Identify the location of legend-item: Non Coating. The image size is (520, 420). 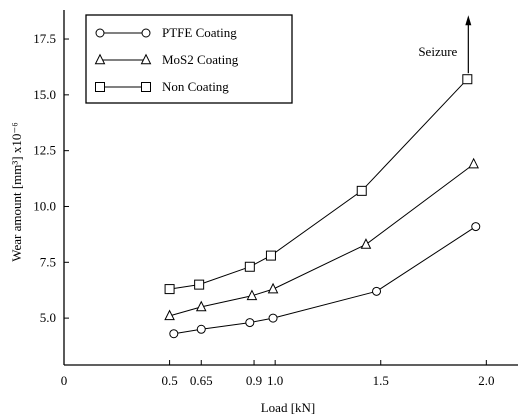
(162, 86).